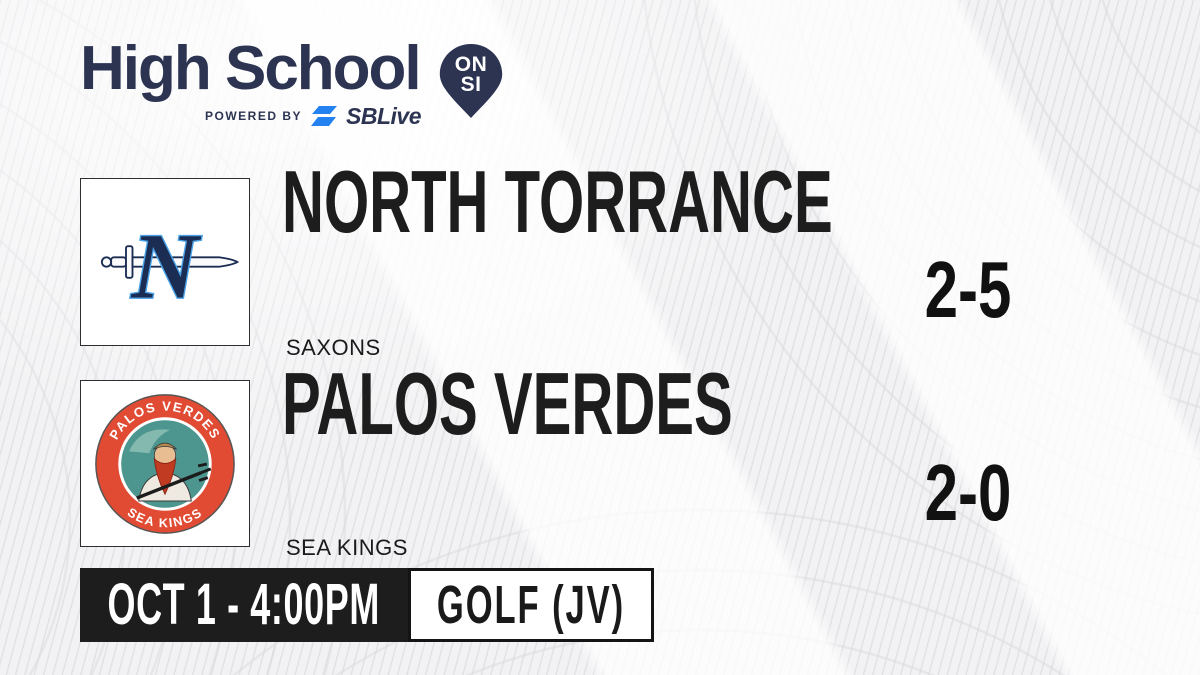  Describe the element at coordinates (251, 68) in the screenshot. I see `brand-title: High School` at that location.